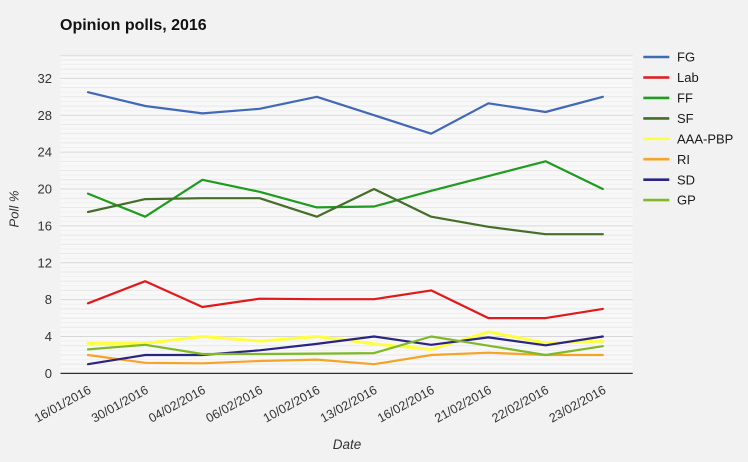 Image resolution: width=748 pixels, height=462 pixels. I want to click on svg-text: FG, so click(686, 57).